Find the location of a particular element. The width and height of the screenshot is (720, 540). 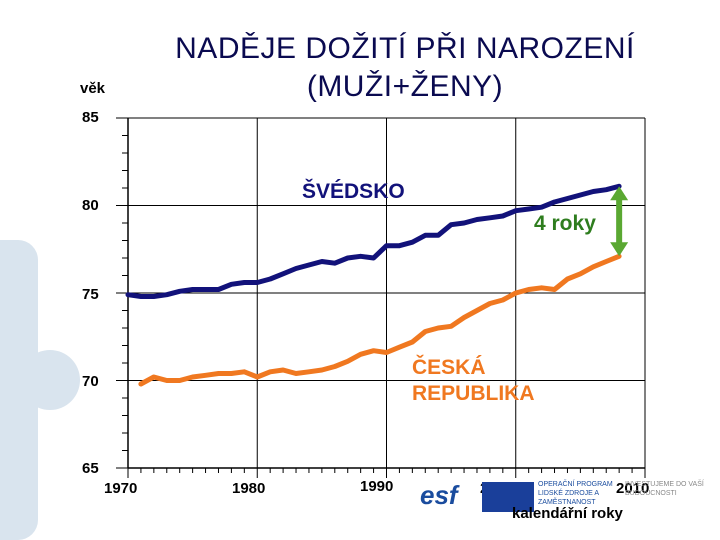

investujeme-logo: INVESTUJEME DO VAŠÍ BUDOUCNOSTI is located at coordinates (664, 489).